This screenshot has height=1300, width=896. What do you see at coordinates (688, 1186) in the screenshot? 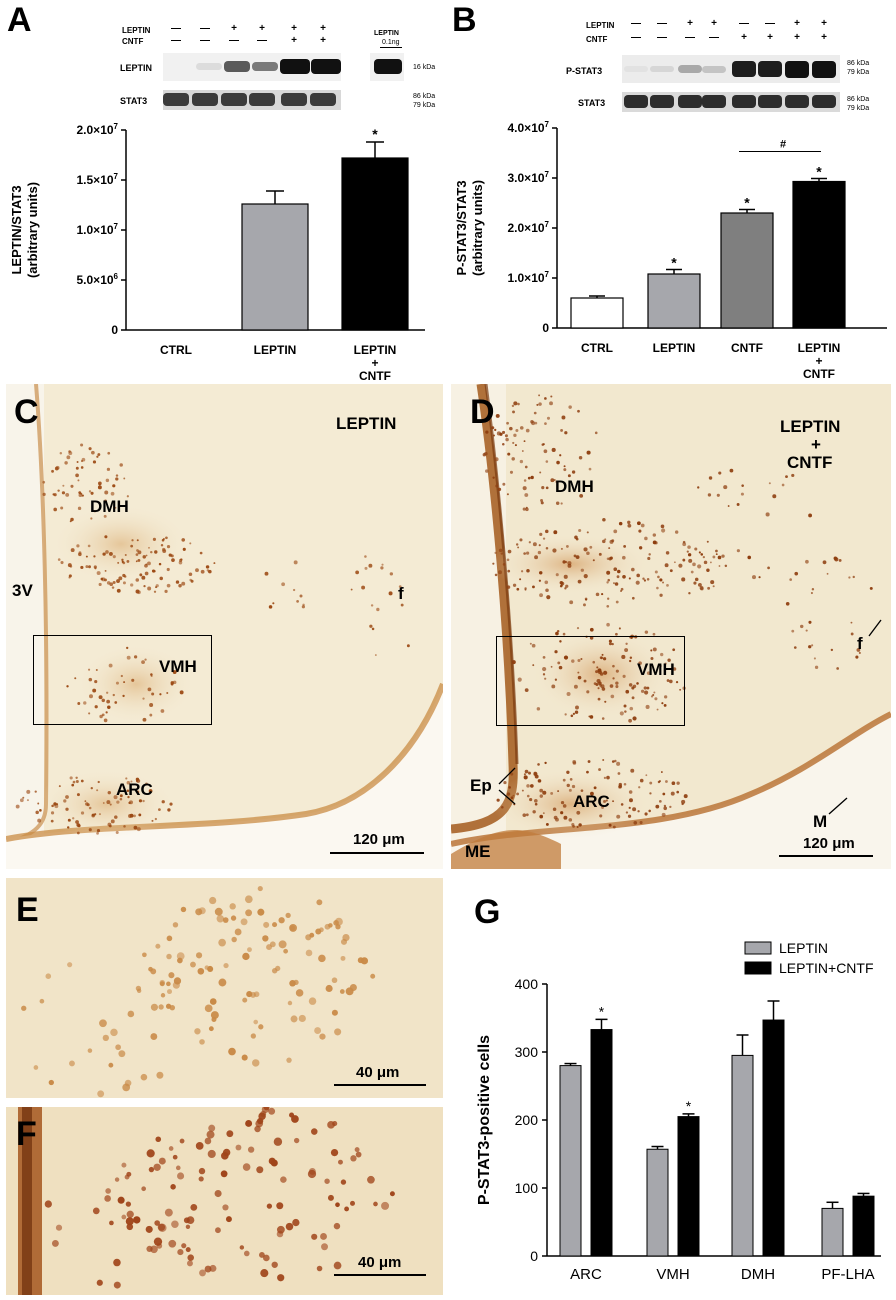
I see `bar-g` at bounding box center [688, 1186].